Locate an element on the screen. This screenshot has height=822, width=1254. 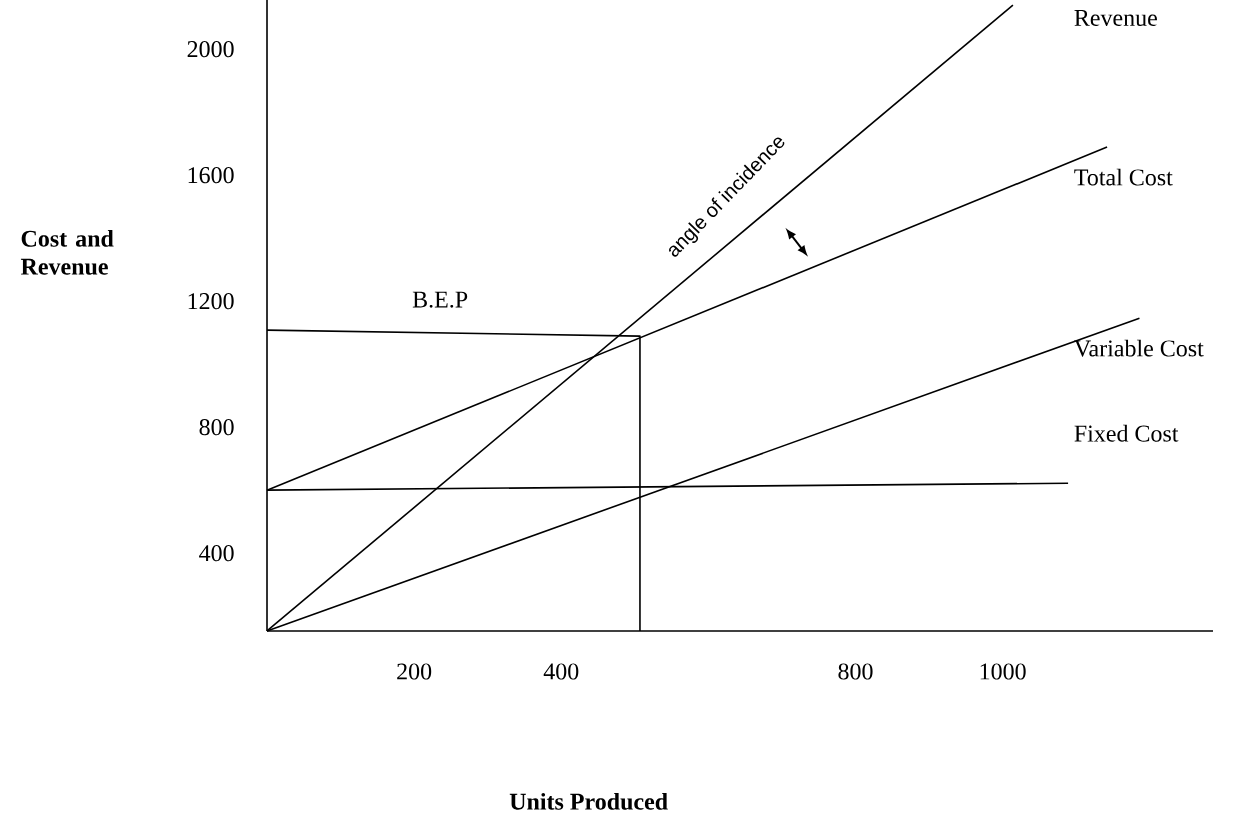
annotation: B.E.P is located at coordinates (440, 299).